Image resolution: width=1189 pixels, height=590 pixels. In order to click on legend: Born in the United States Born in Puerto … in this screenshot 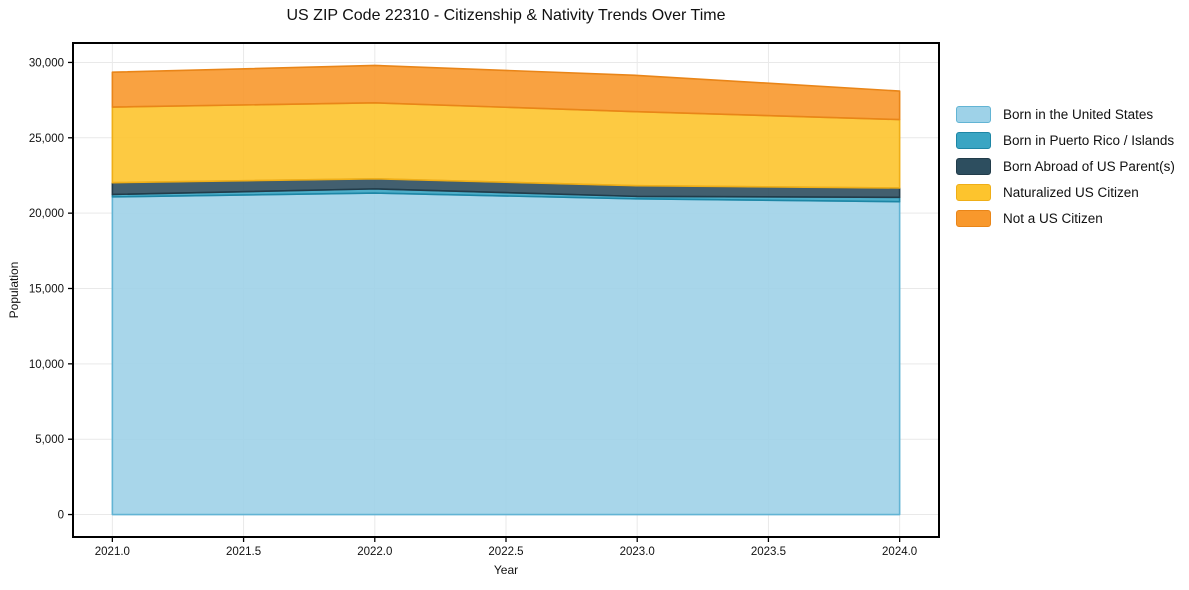, I will do `click(1065, 166)`.